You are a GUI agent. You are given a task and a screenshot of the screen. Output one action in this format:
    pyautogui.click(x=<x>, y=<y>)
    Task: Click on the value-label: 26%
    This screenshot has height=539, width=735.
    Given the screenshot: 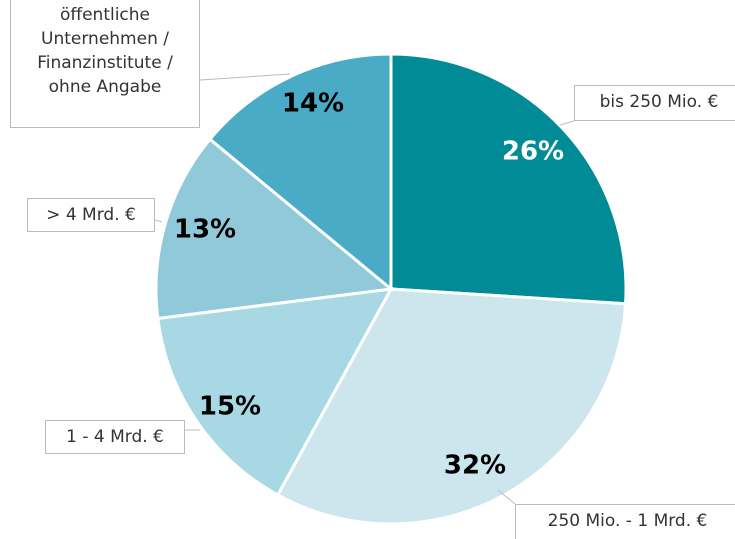 What is the action you would take?
    pyautogui.click(x=533, y=152)
    